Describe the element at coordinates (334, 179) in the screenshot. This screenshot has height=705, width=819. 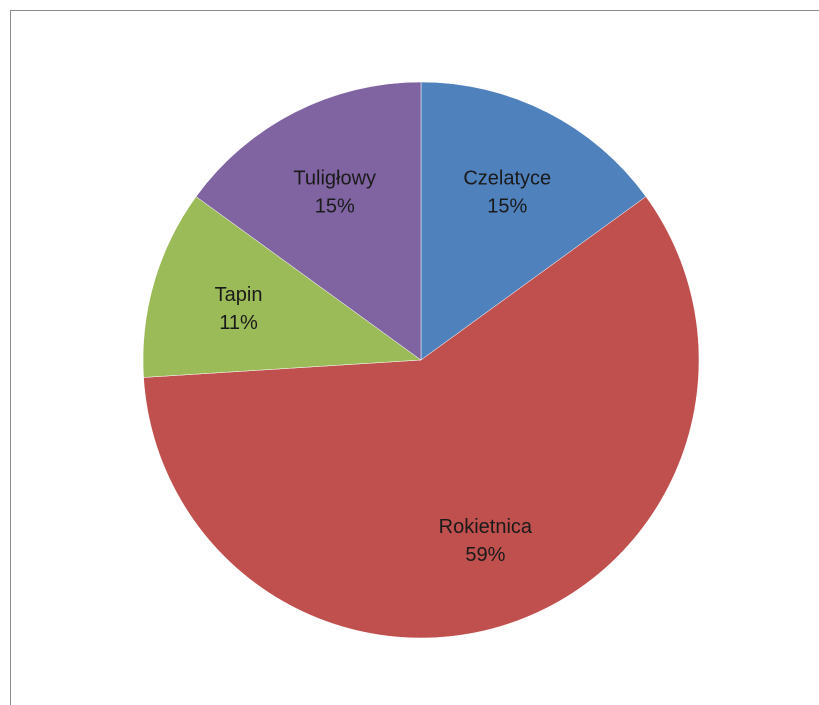
I see `slice-name-label: Tuligłowy` at that location.